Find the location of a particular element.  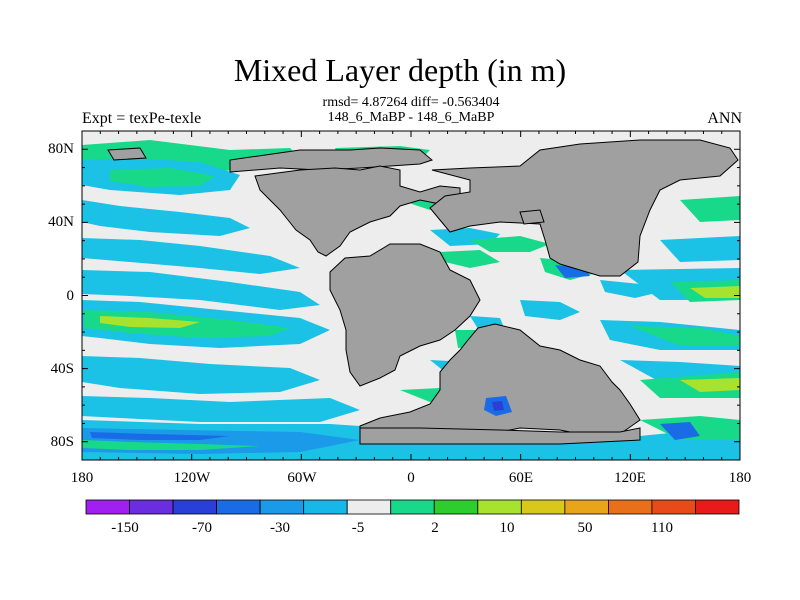

y-axis-labels: 80N 40N 0 40S 80S is located at coordinates (61, 295).